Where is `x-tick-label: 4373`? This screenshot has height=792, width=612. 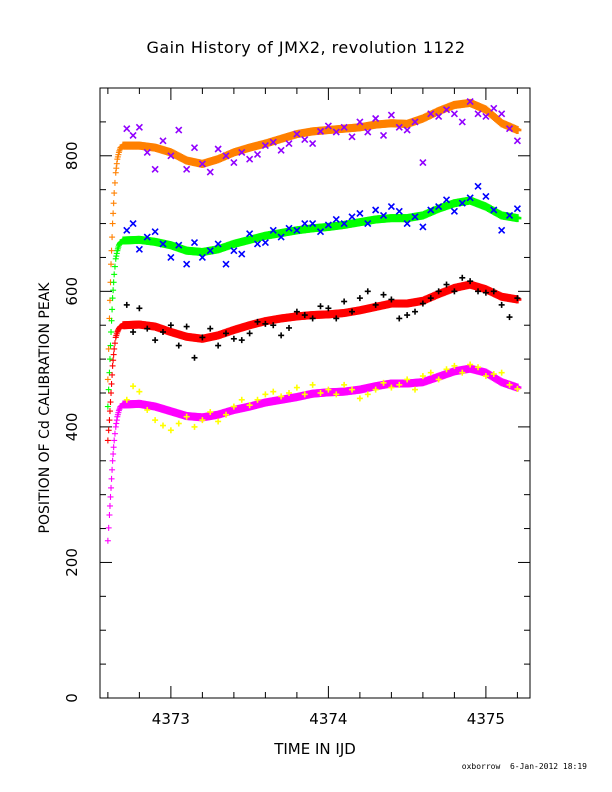
x-tick-label: 4373 is located at coordinates (171, 719).